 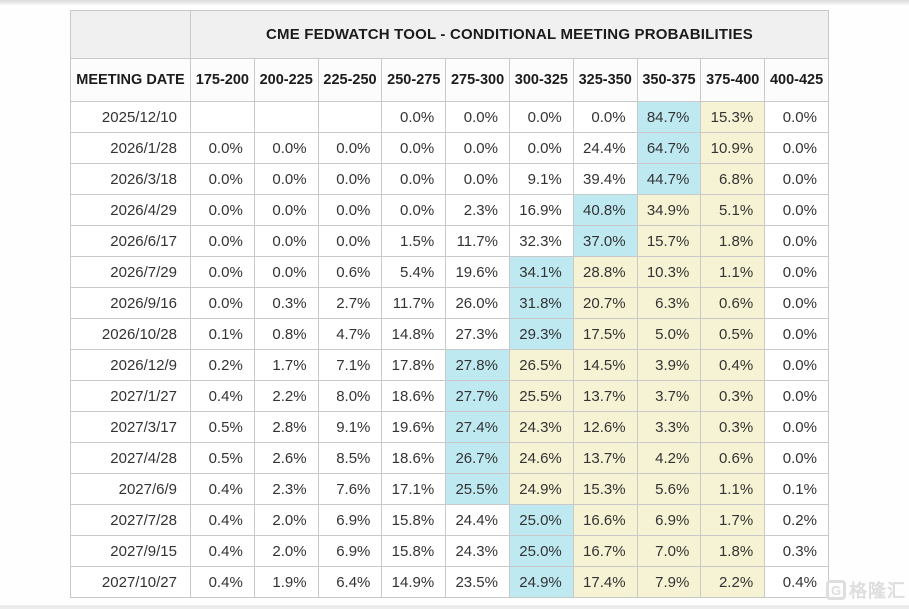 What do you see at coordinates (605, 365) in the screenshot?
I see `probability-cell: 14.5%` at bounding box center [605, 365].